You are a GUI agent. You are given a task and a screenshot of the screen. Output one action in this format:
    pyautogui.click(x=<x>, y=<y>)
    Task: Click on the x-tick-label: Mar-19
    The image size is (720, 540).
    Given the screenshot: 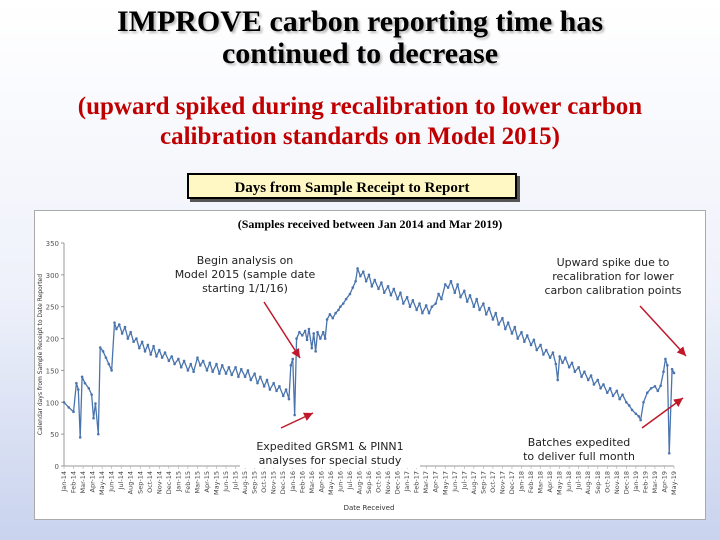 What is the action you would take?
    pyautogui.click(x=655, y=482)
    